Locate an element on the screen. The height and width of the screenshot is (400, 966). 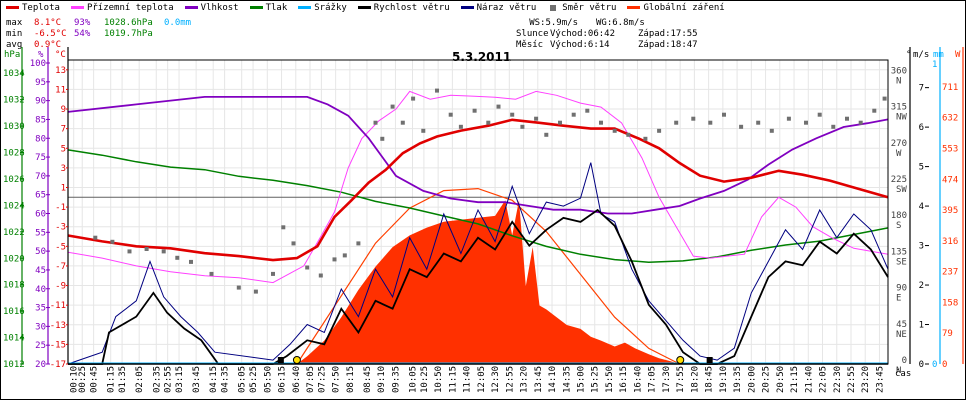
time-tick-label: 04:35 is located at coordinates (226, 379).